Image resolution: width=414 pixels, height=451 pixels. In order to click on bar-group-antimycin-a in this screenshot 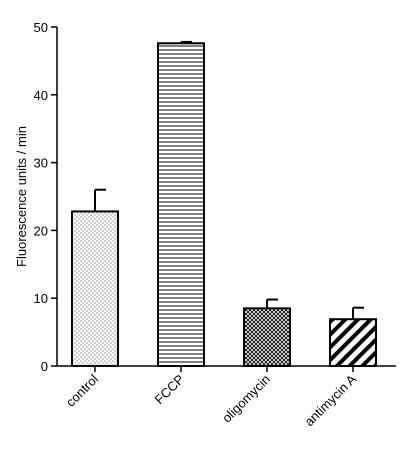, I will do `click(353, 336)`.